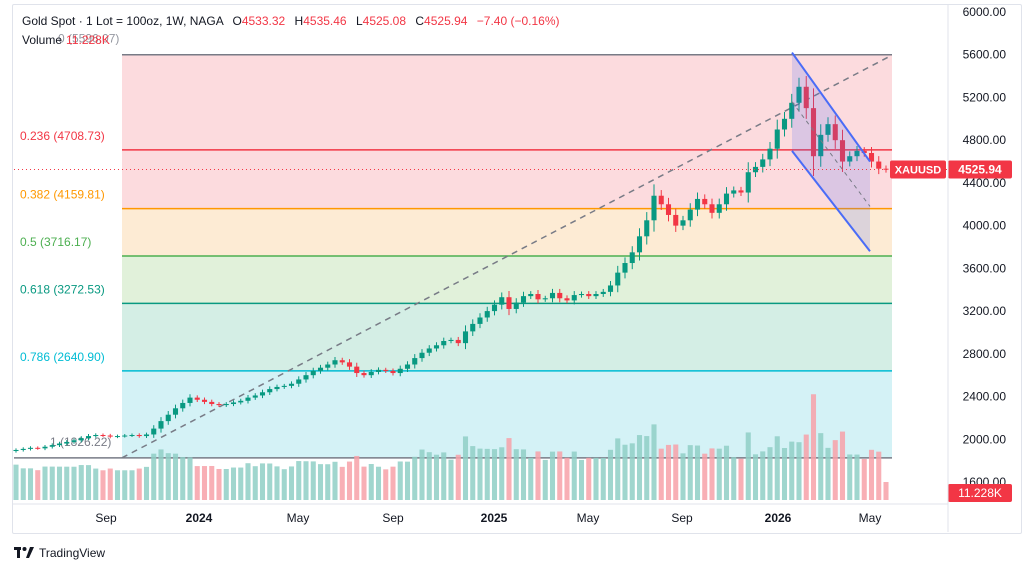 Image resolution: width=1024 pixels, height=572 pixels. Describe the element at coordinates (80, 442) in the screenshot. I see `fib-label-1: 1 (1826.22)` at that location.